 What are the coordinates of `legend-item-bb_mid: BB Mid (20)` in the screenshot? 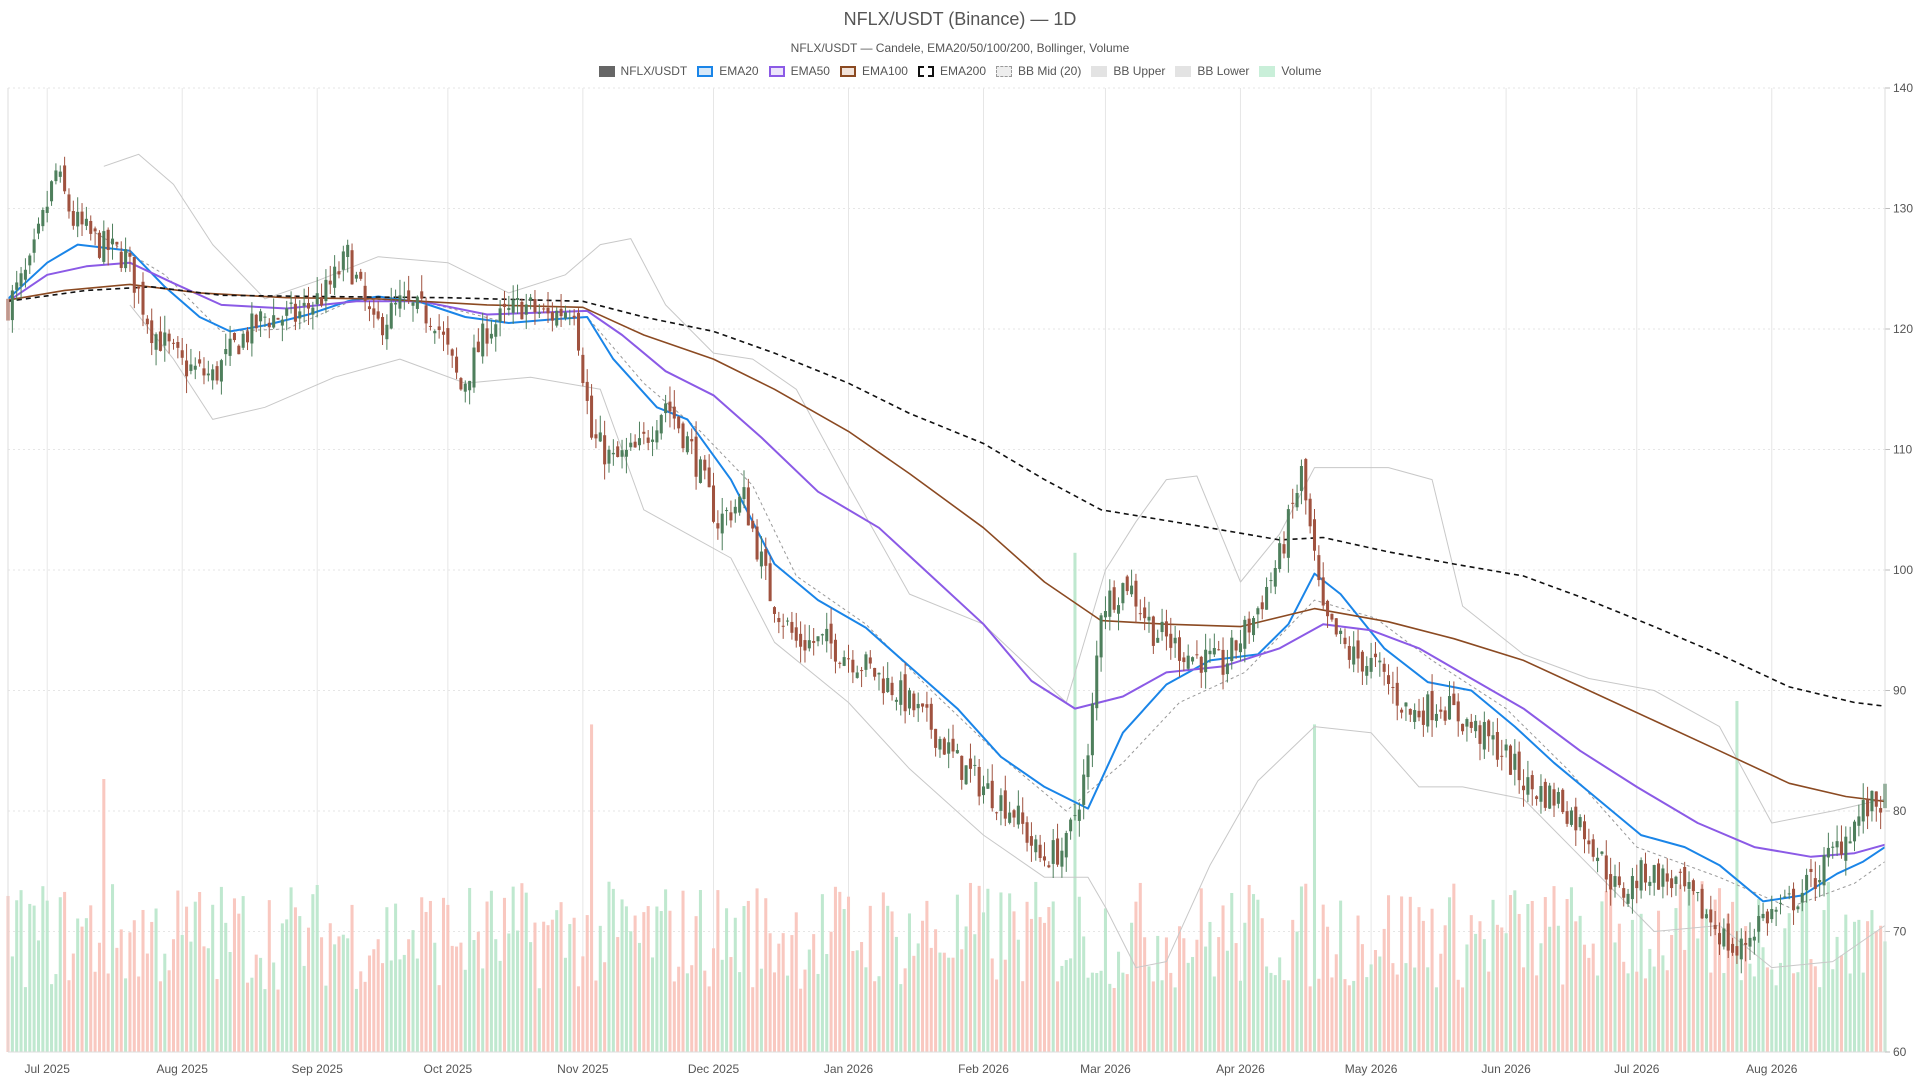 It's located at (1038, 71).